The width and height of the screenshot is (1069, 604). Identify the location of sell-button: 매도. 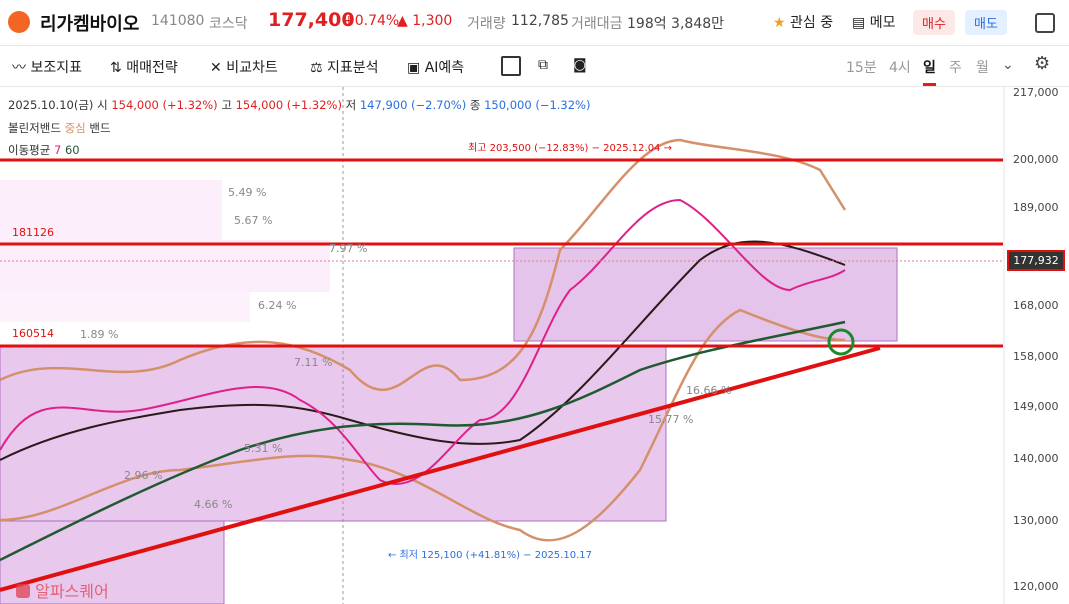
(986, 22).